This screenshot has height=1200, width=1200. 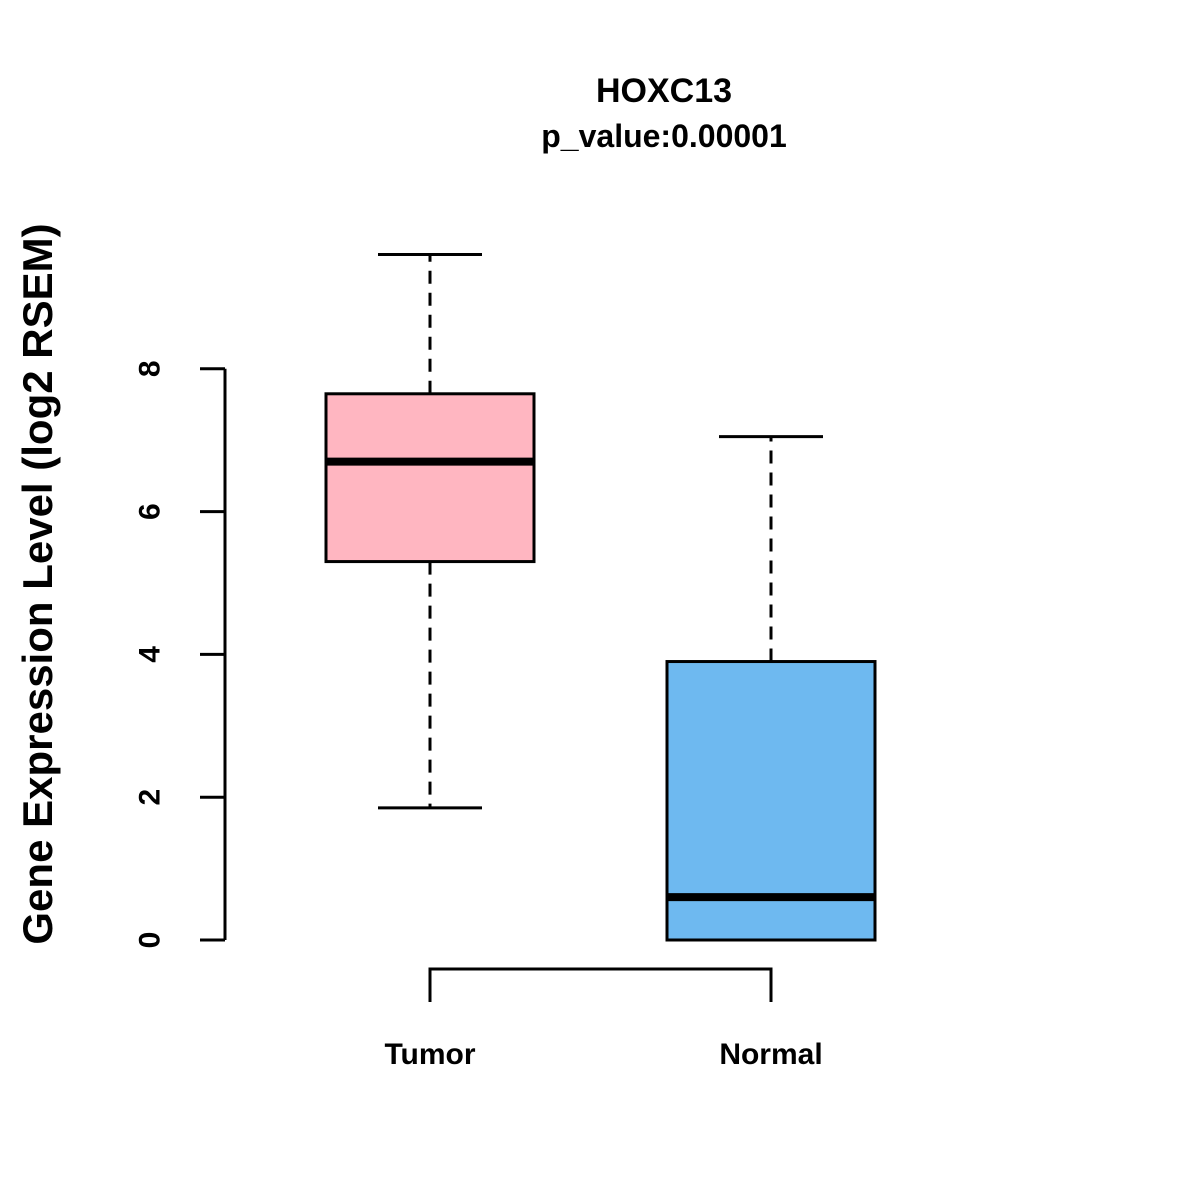 What do you see at coordinates (430, 478) in the screenshot?
I see `box-tumor` at bounding box center [430, 478].